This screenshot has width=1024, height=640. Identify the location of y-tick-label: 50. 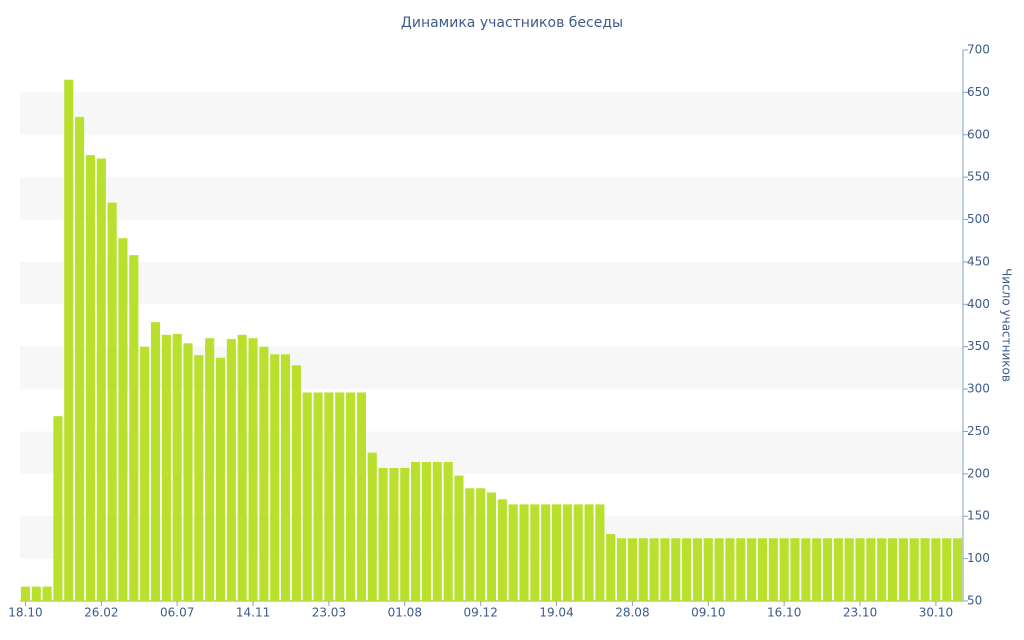
(974, 601).